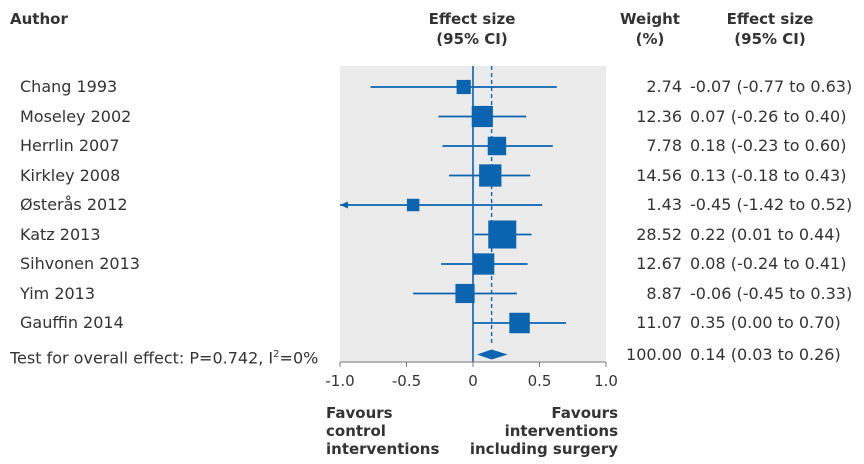 Image resolution: width=864 pixels, height=464 pixels. I want to click on favours-control-line3: interventions, so click(383, 449).